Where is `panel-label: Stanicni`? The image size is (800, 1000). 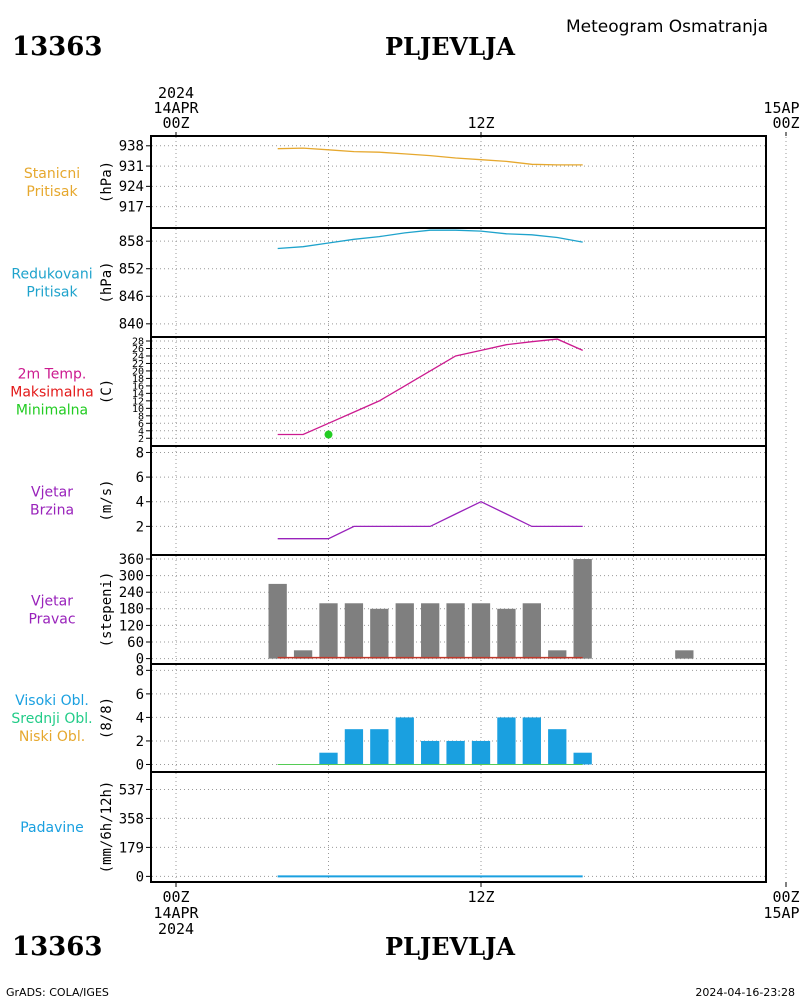
panel-label: Stanicni is located at coordinates (52, 174).